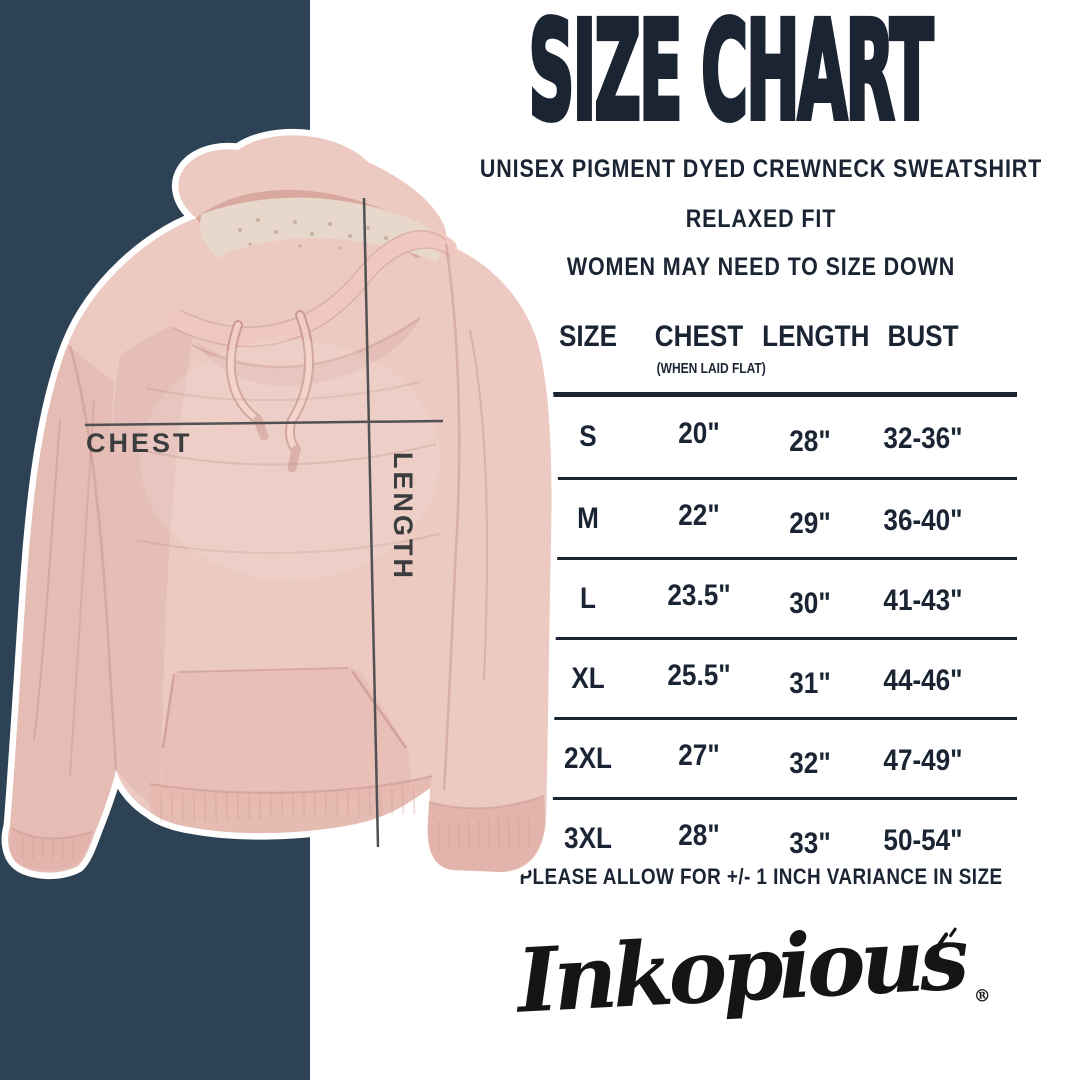  I want to click on page-title: SIZE CHART, so click(731, 75).